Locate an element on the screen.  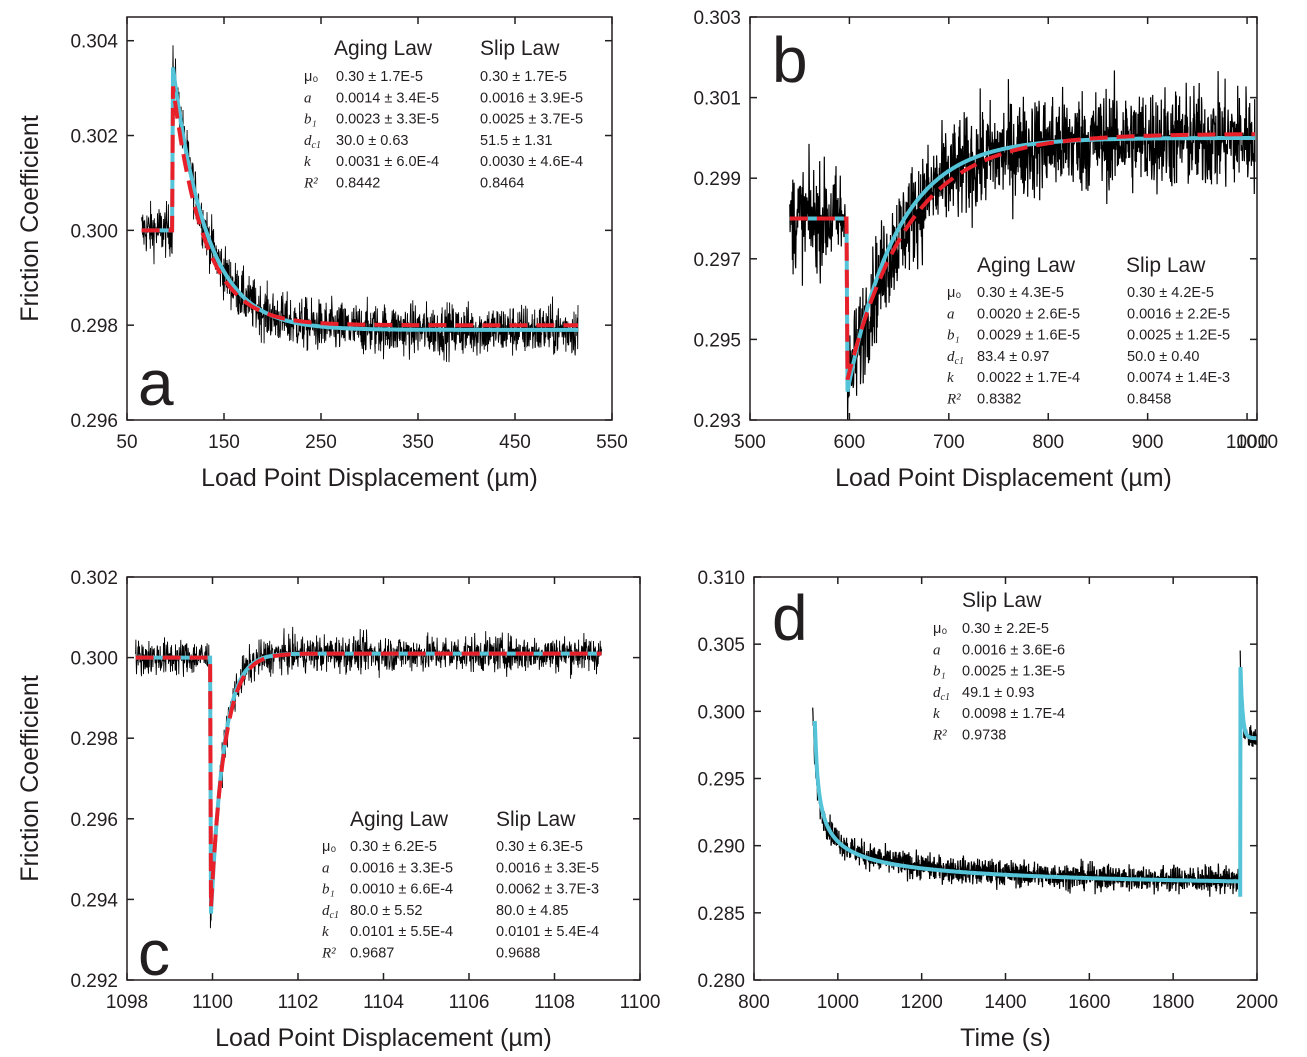
x-tick-label: 1102 is located at coordinates (298, 1002).